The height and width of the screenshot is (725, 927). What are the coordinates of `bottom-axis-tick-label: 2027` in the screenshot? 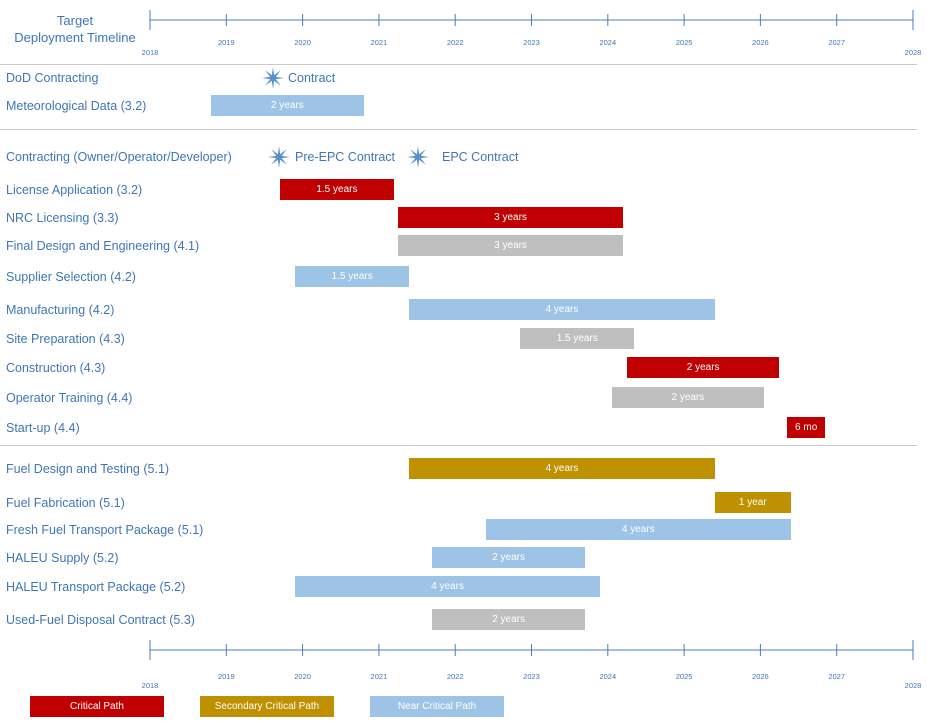 It's located at (837, 676).